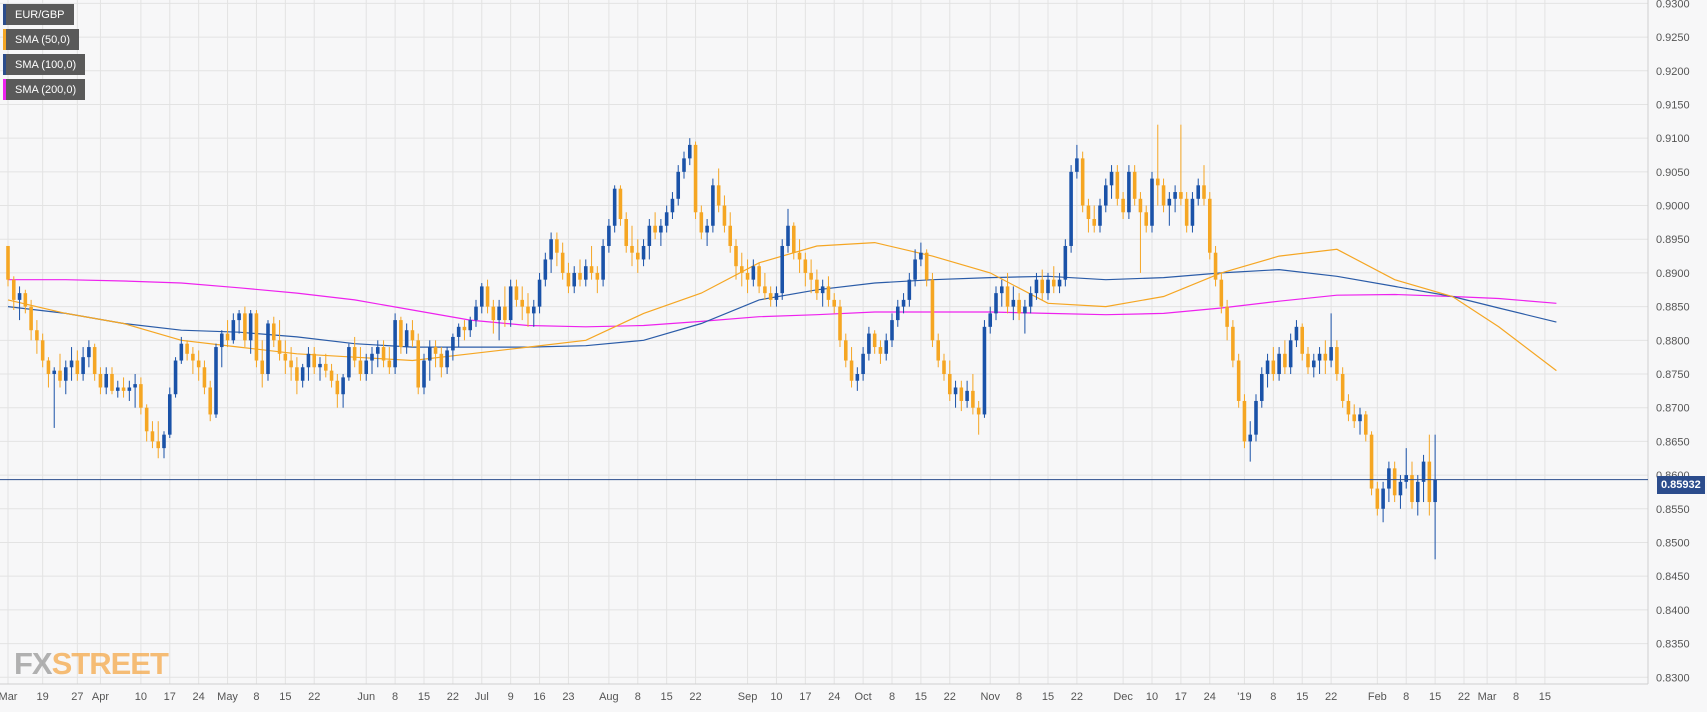 The height and width of the screenshot is (712, 1707). What do you see at coordinates (1681, 485) in the screenshot?
I see `last-price-tag: 0.85932` at bounding box center [1681, 485].